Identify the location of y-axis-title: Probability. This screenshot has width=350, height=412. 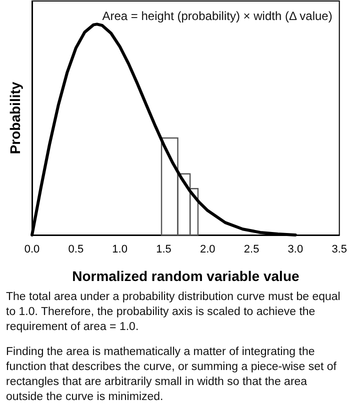
(15, 118).